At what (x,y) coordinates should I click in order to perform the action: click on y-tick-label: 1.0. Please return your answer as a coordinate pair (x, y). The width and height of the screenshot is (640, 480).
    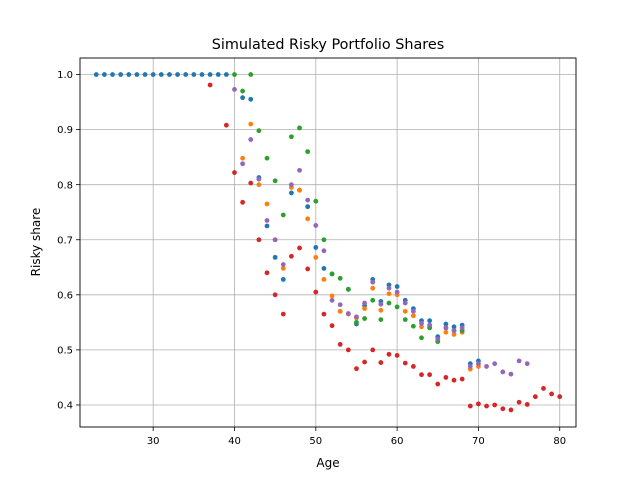
    Looking at the image, I should click on (65, 75).